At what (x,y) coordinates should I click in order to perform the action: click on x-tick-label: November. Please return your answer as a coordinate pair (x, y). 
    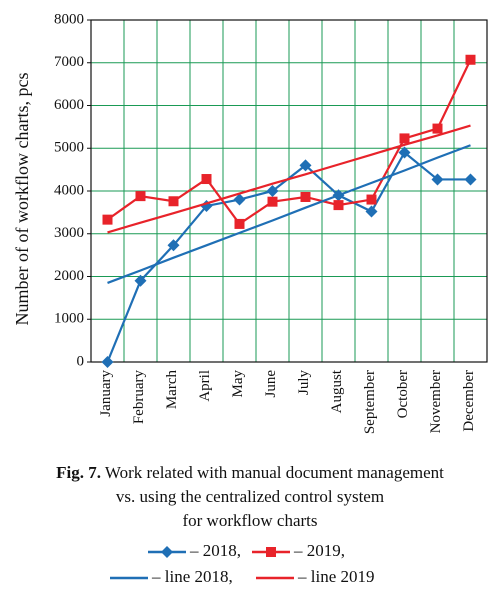
    Looking at the image, I should click on (436, 401).